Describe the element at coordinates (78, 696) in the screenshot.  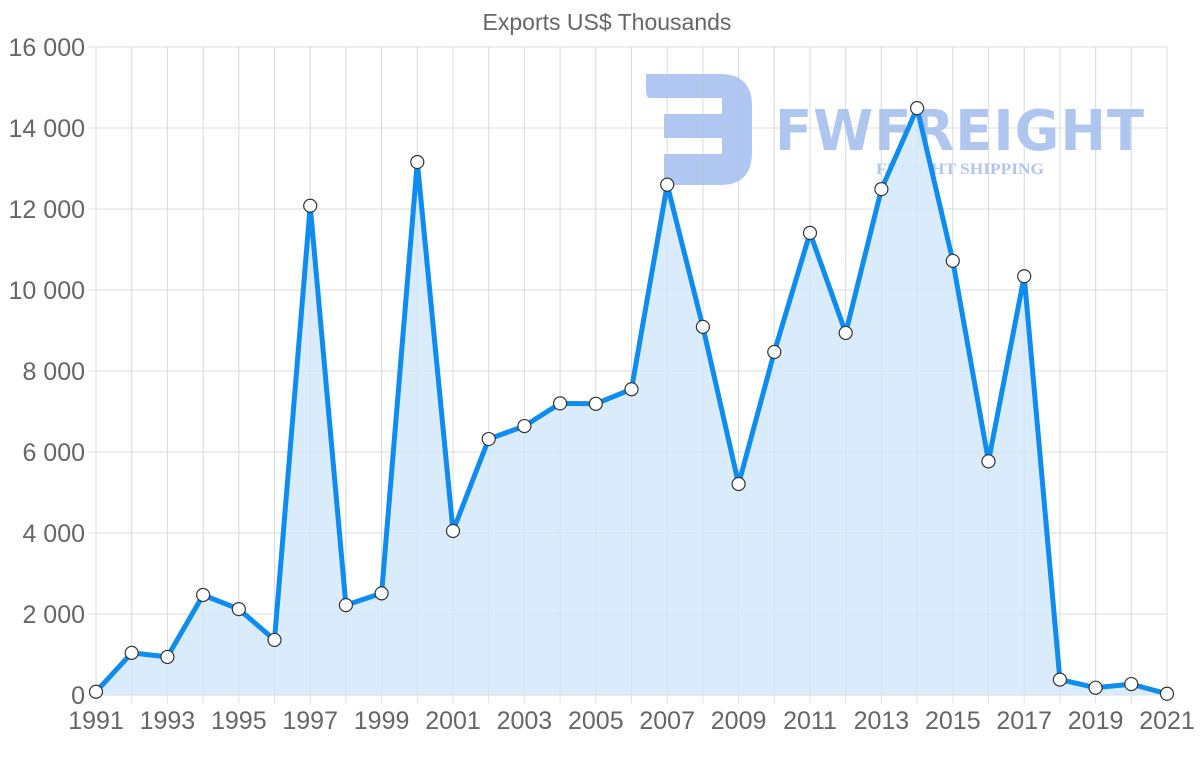
I see `y-tick-label: 0` at that location.